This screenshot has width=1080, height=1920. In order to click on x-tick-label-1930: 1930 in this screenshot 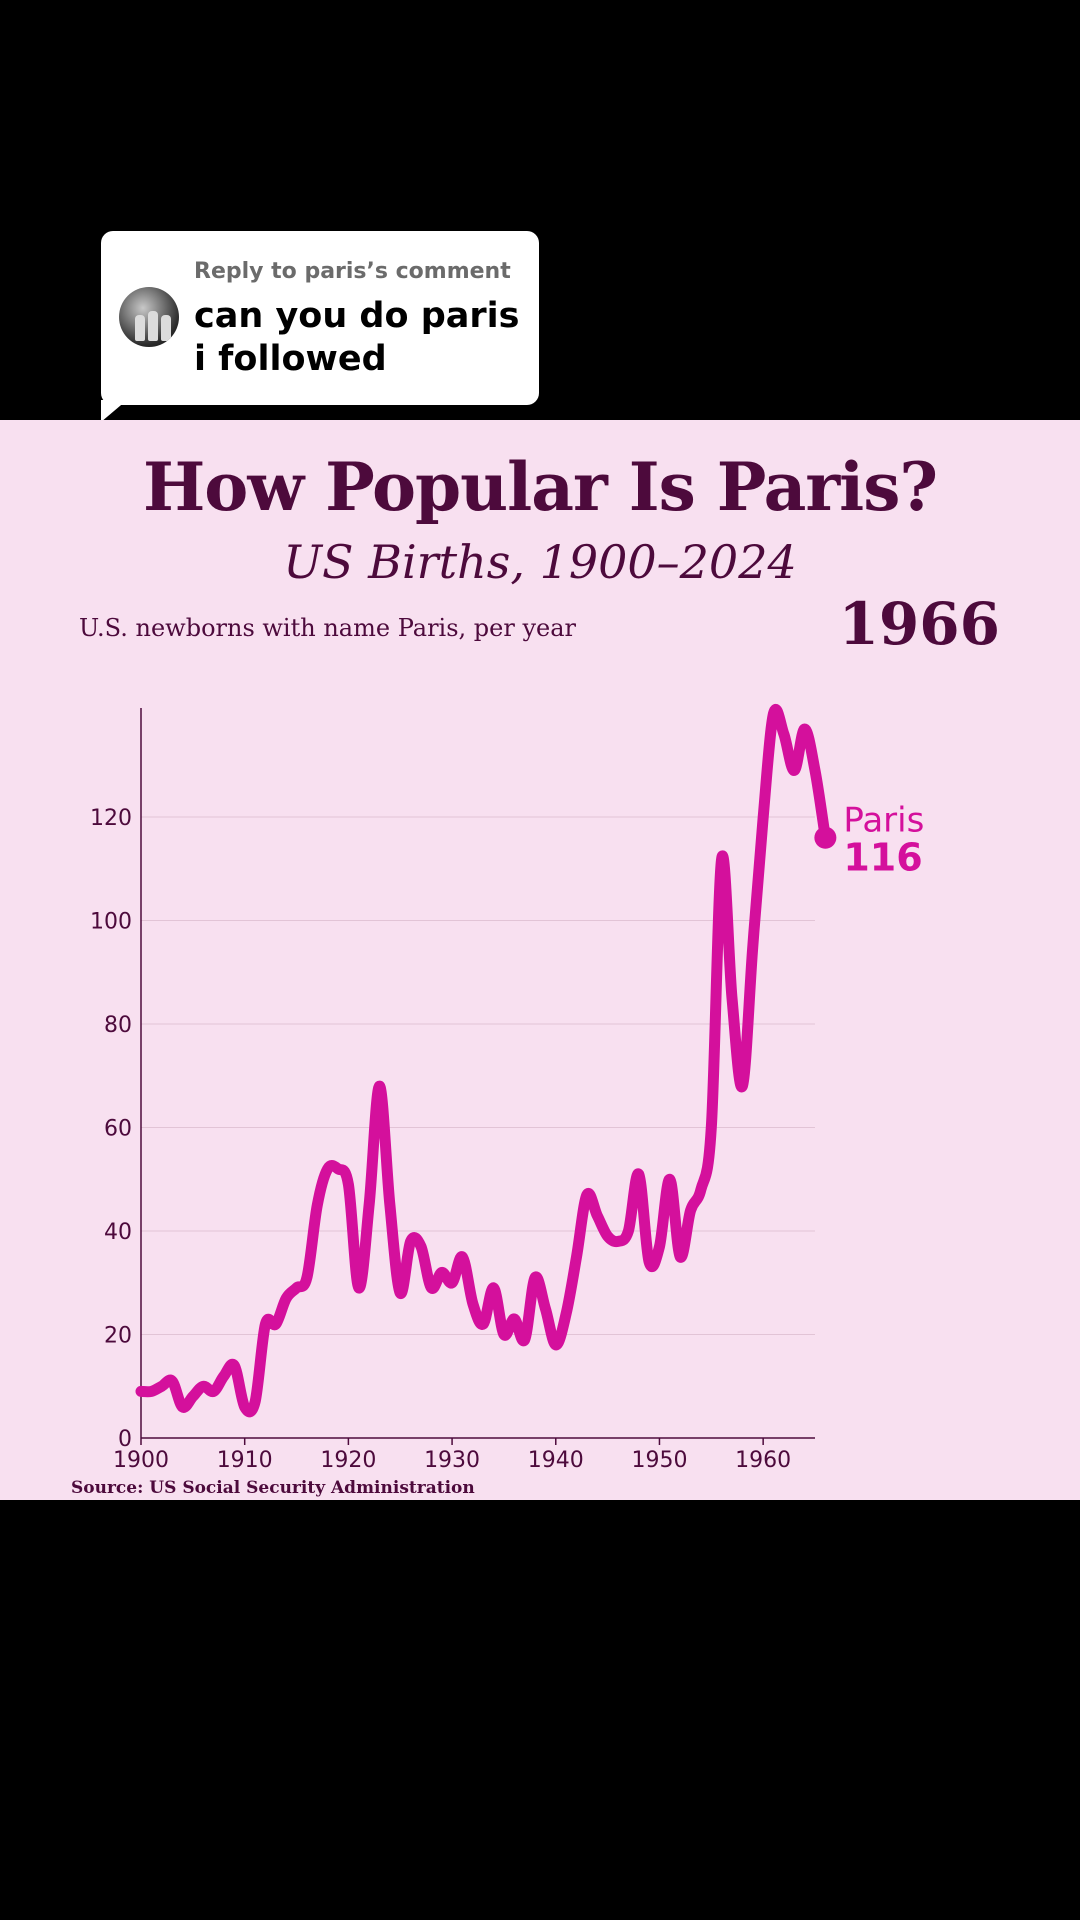, I will do `click(452, 1460)`.